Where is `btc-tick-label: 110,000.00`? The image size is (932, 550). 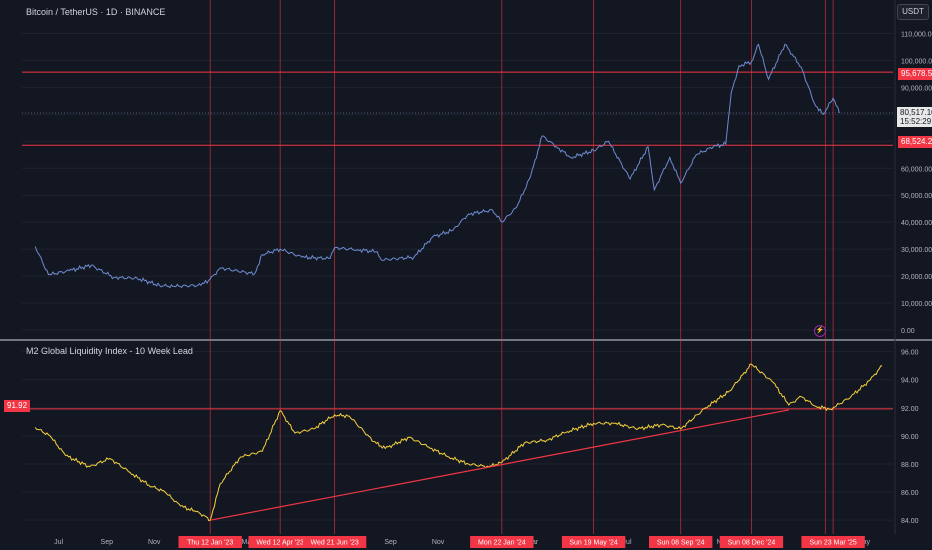
btc-tick-label: 110,000.00 is located at coordinates (916, 34).